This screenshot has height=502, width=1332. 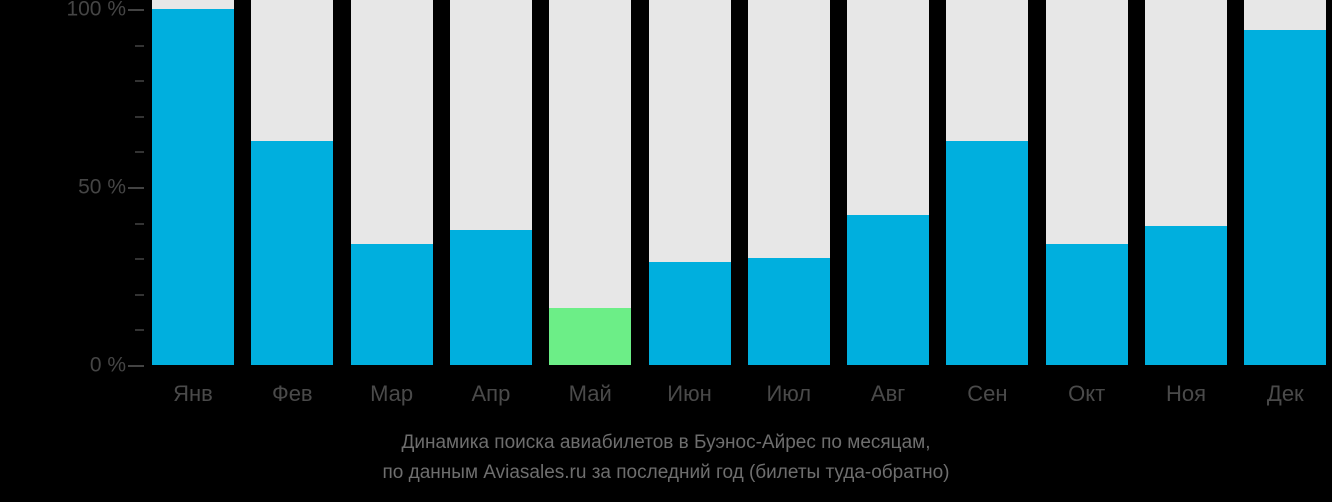 I want to click on y-axis: 100 % 50 % 0 %, so click(x=76, y=190).